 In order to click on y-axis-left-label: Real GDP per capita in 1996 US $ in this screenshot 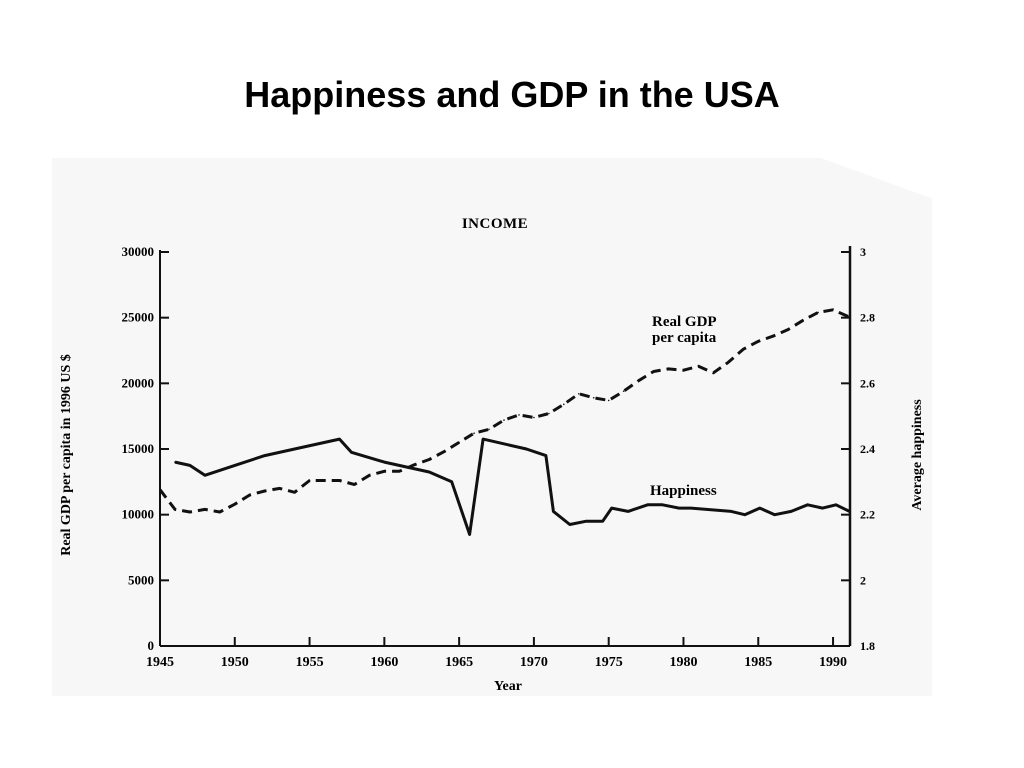, I will do `click(66, 455)`.